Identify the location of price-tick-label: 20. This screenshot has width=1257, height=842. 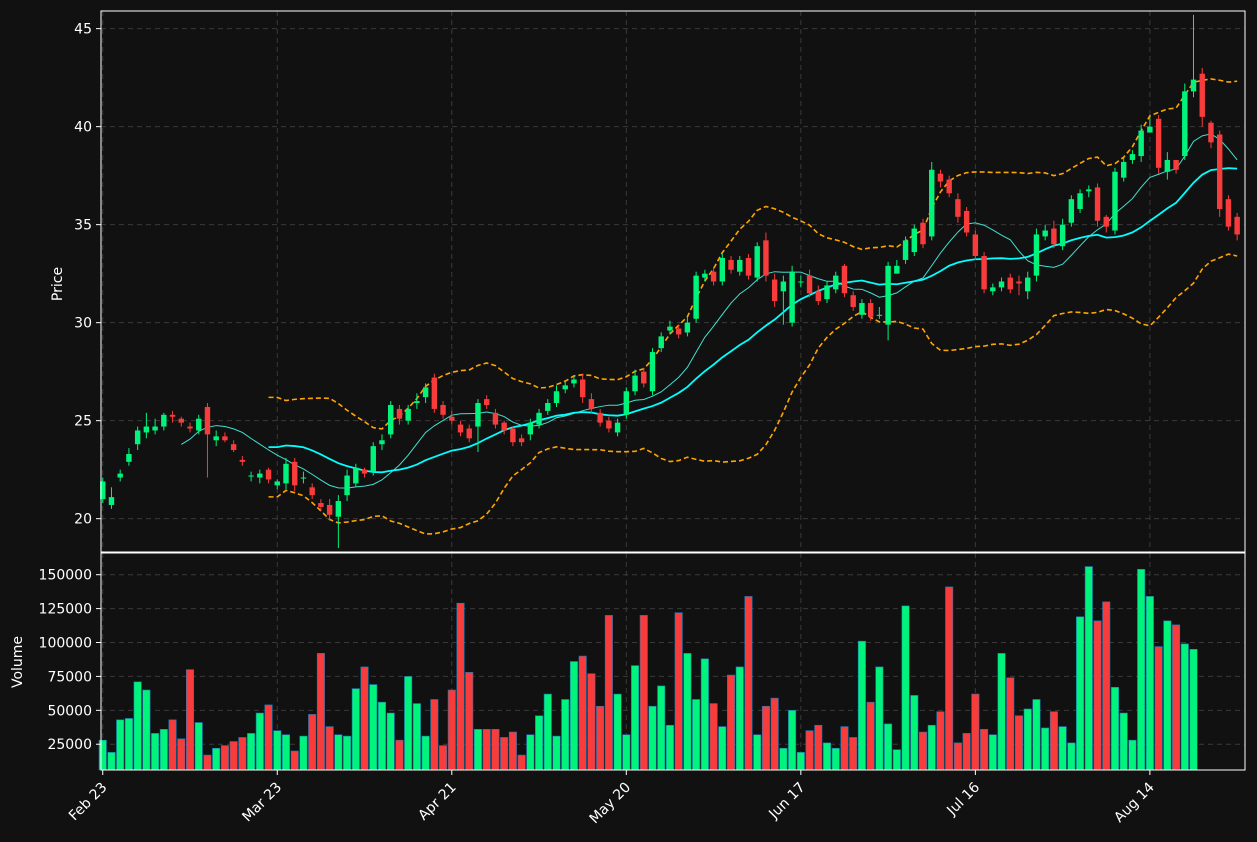
(83, 520).